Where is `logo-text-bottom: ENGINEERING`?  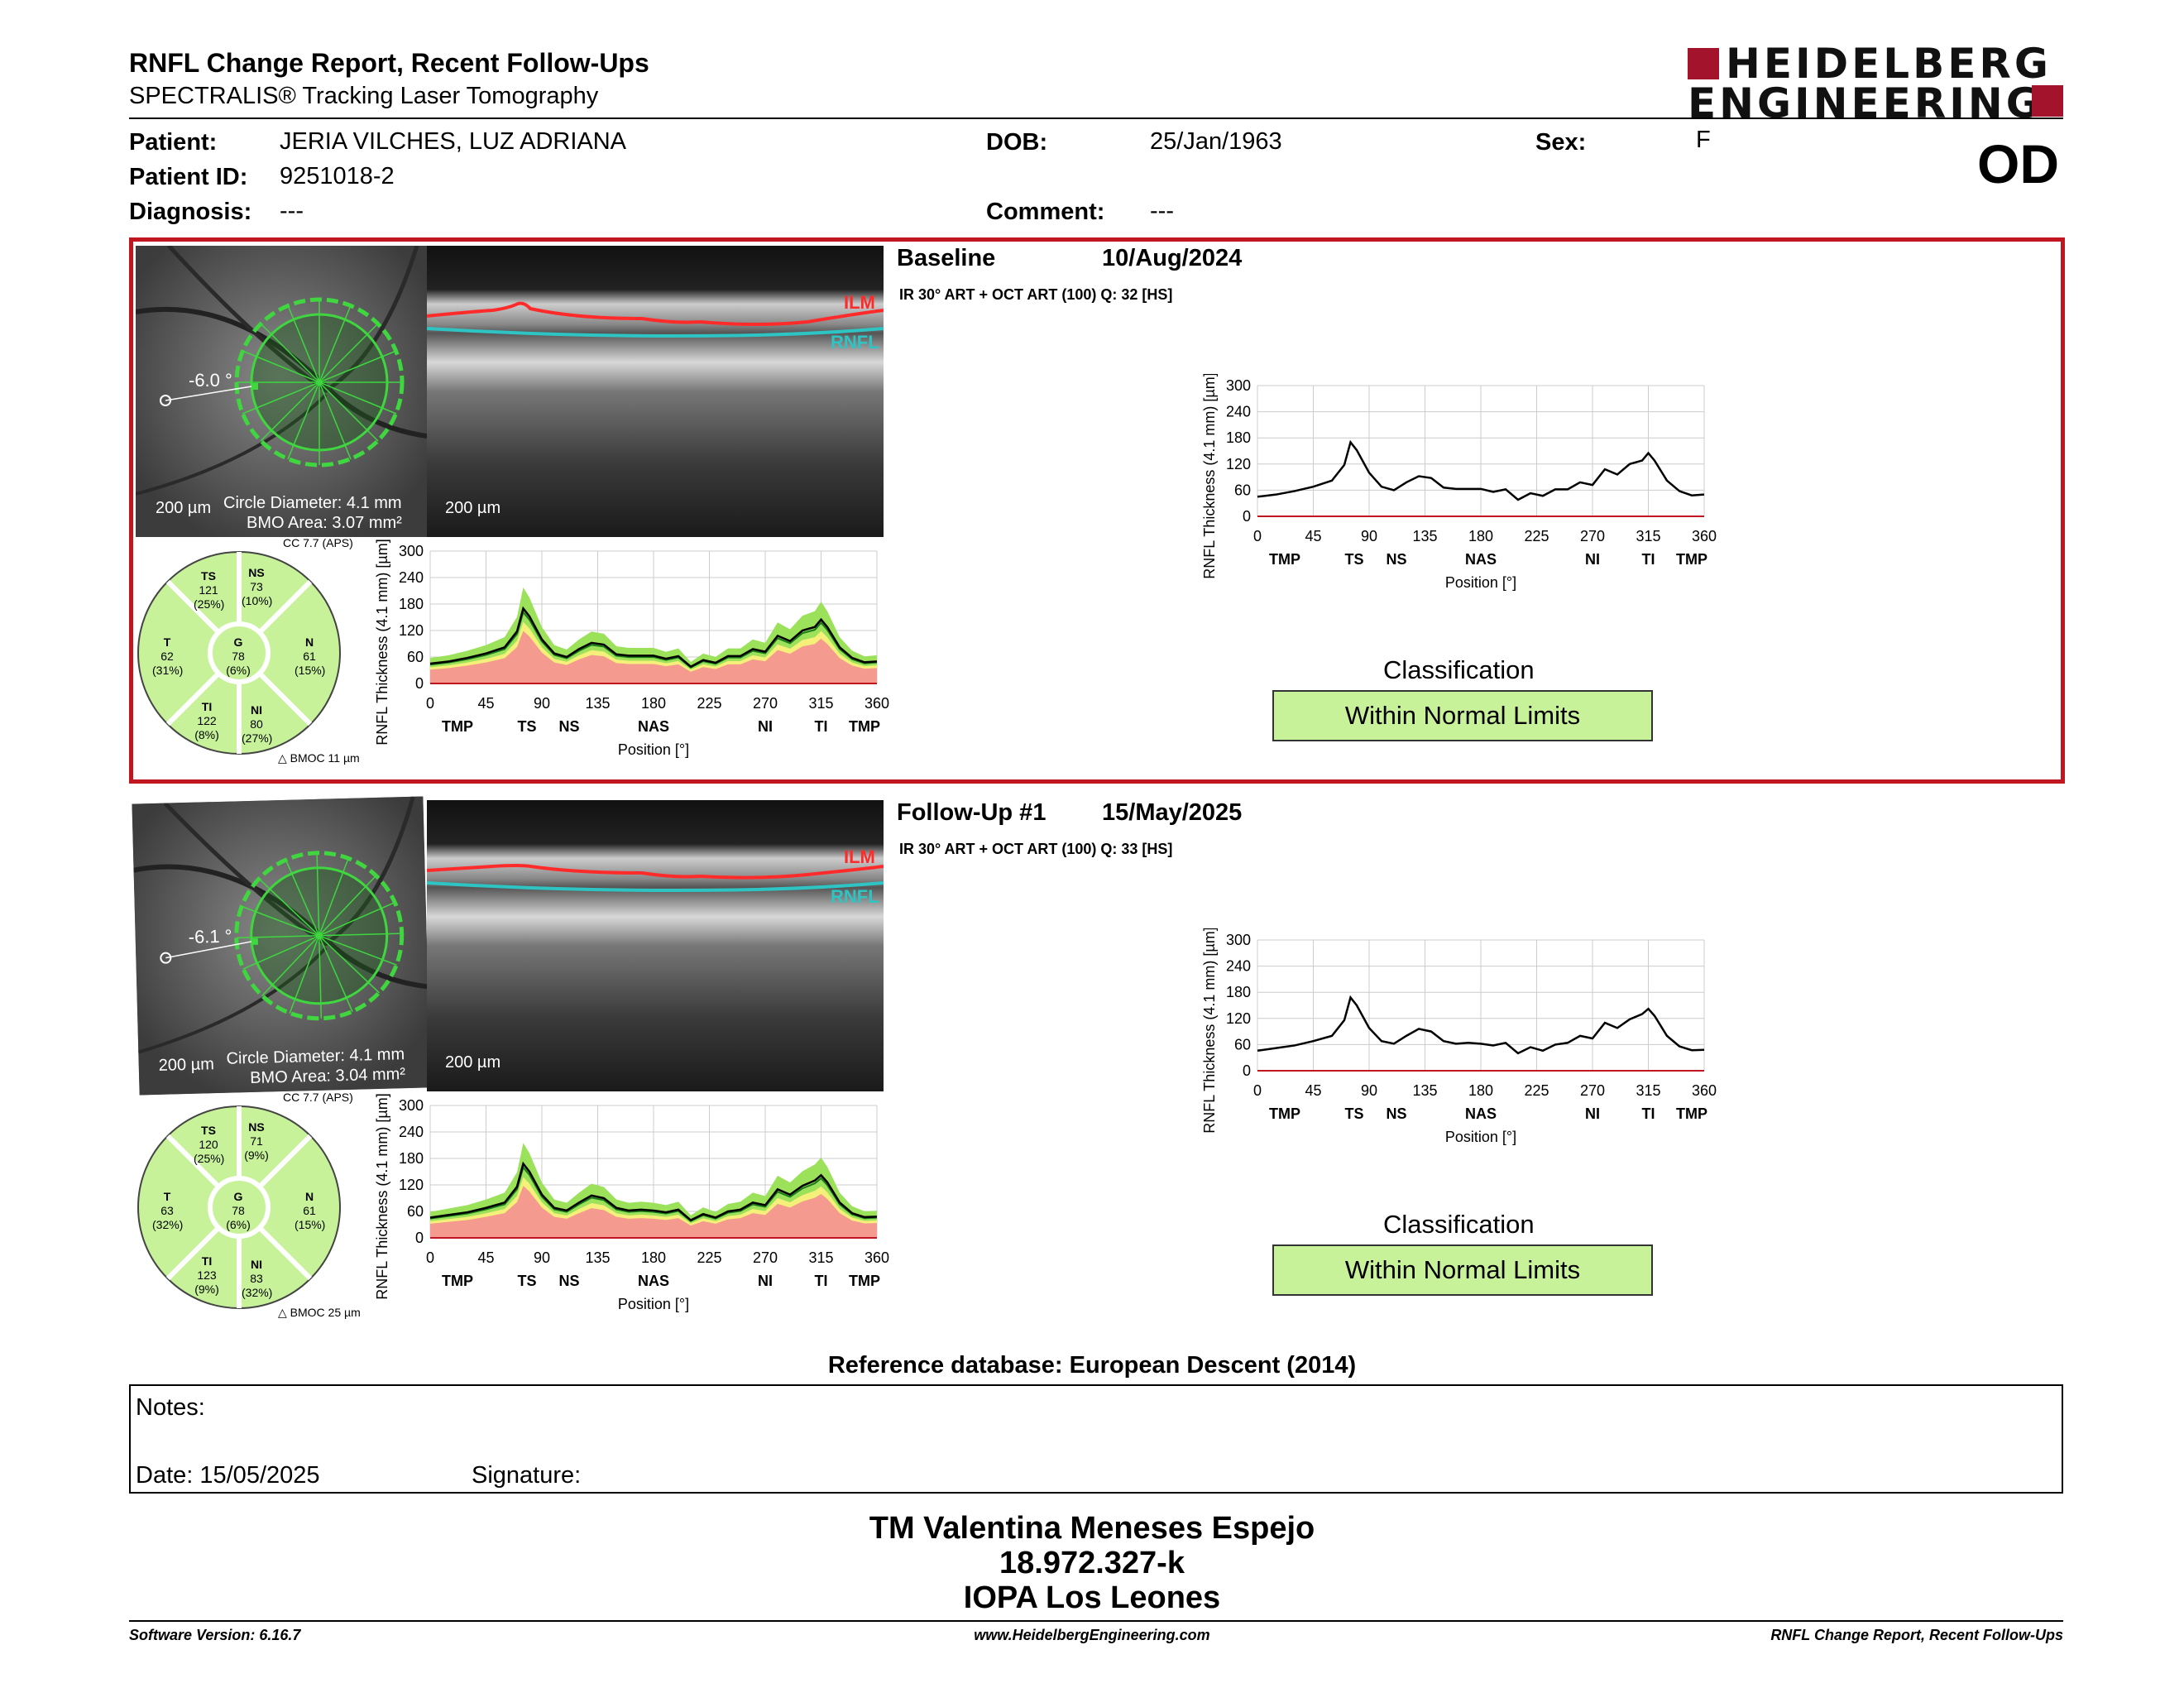 logo-text-bottom: ENGINEERING is located at coordinates (1865, 103).